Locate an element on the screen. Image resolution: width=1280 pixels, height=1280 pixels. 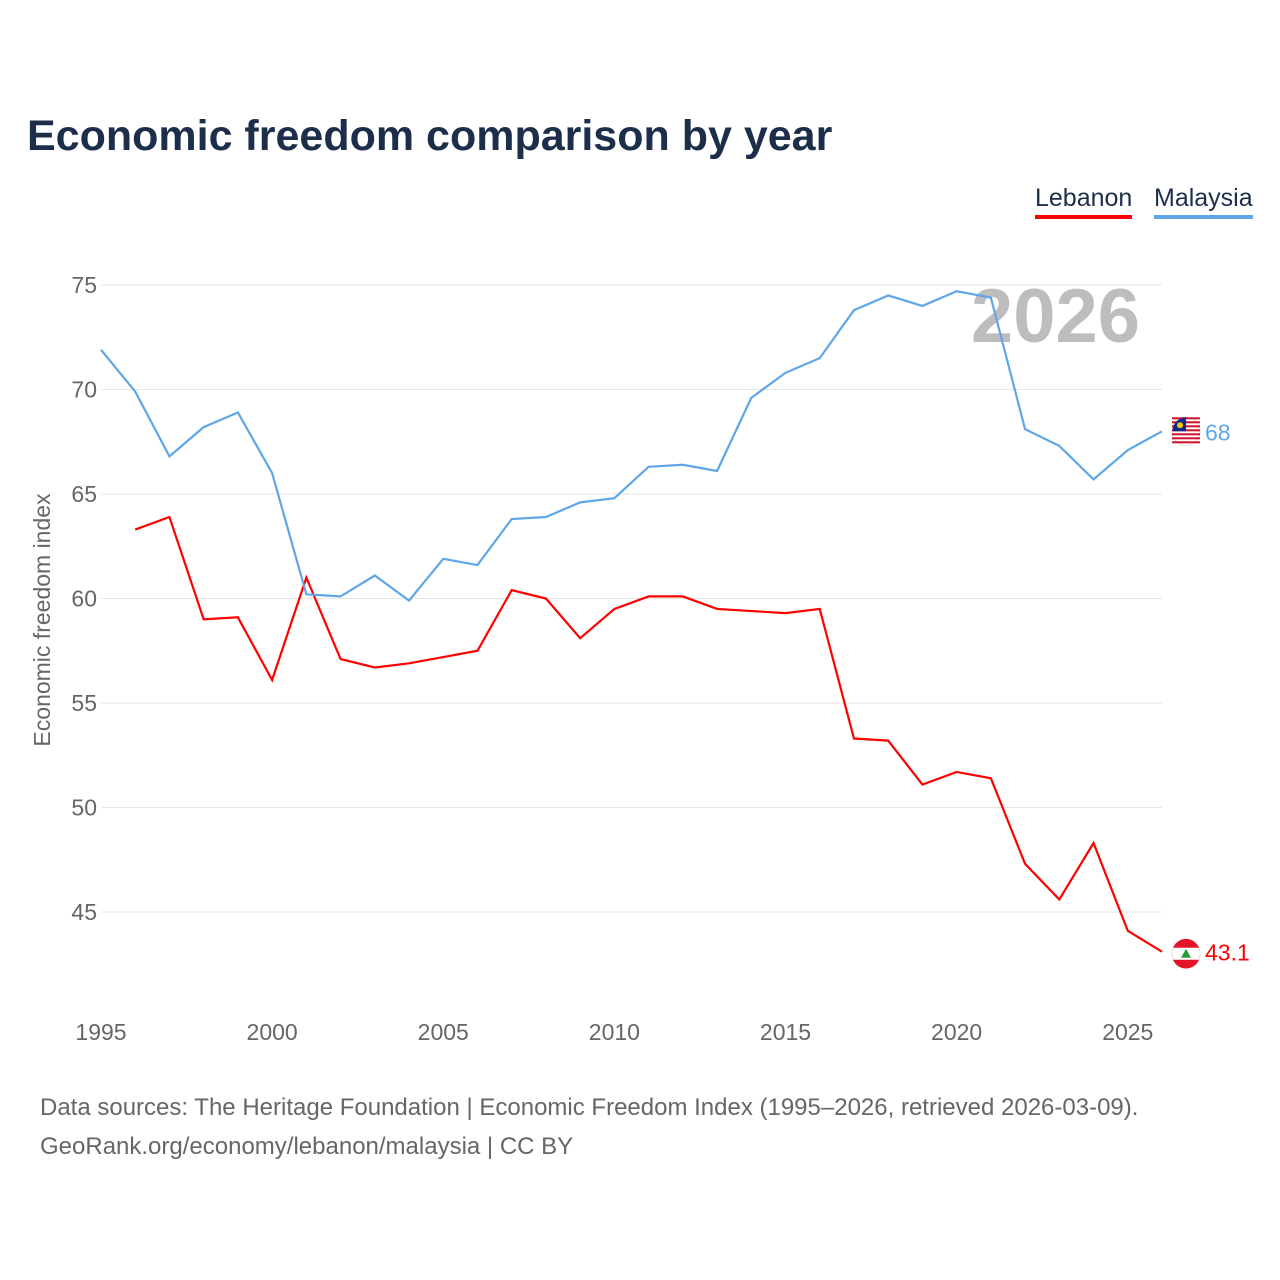
x-tick-label: 2010 is located at coordinates (614, 1032).